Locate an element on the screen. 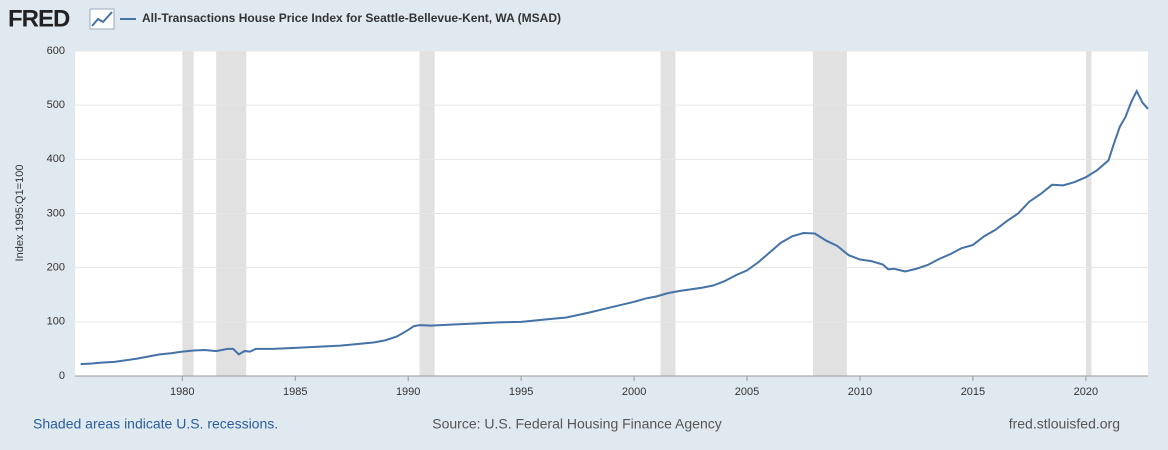  logo-icon is located at coordinates (102, 19).